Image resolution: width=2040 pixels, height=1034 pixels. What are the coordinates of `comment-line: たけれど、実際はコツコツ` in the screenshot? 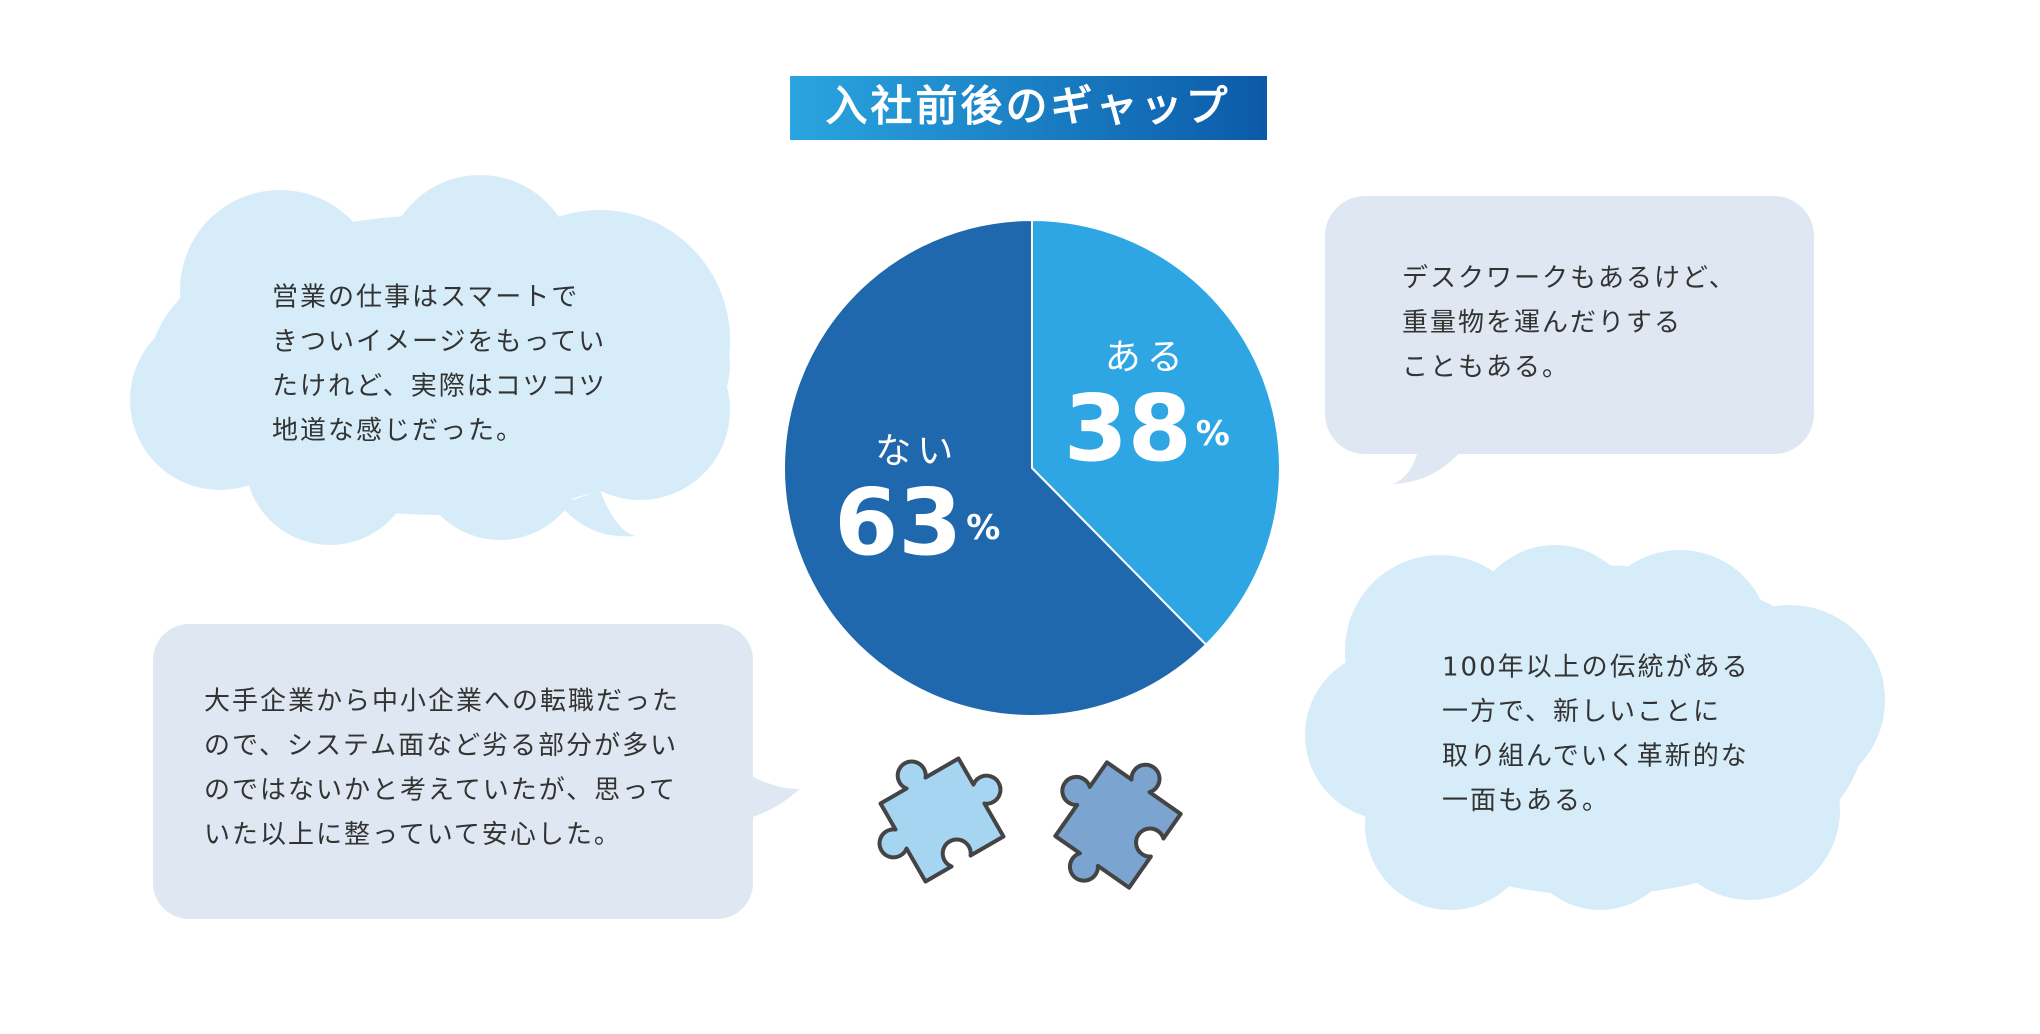 It's located at (439, 387).